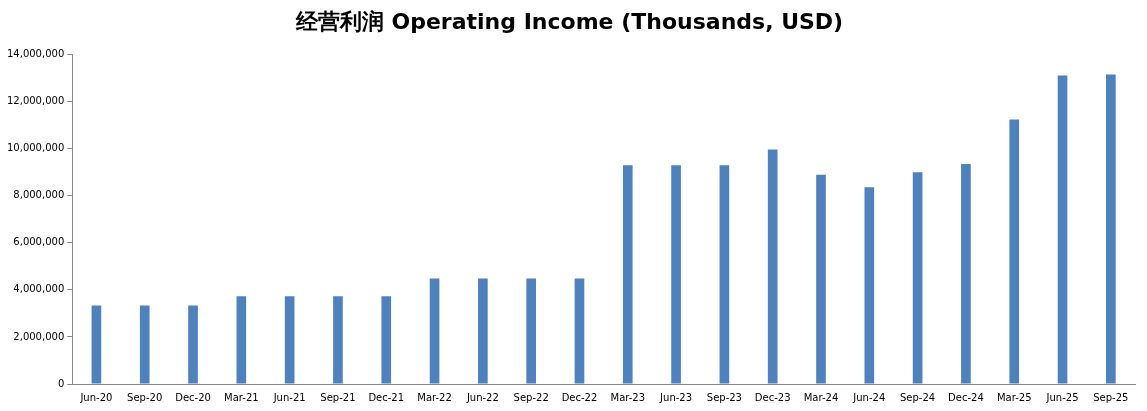  I want to click on x-tick-label: Mar-24, so click(821, 397).